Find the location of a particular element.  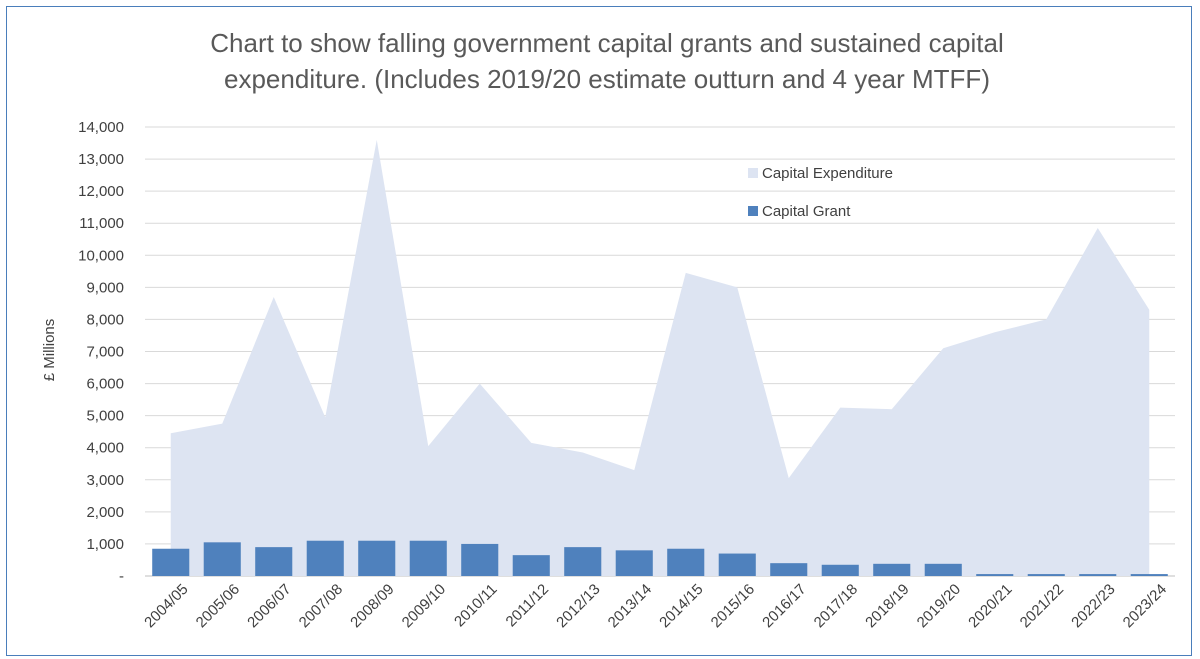

x-tick-label: 2019/20 is located at coordinates (939, 606).